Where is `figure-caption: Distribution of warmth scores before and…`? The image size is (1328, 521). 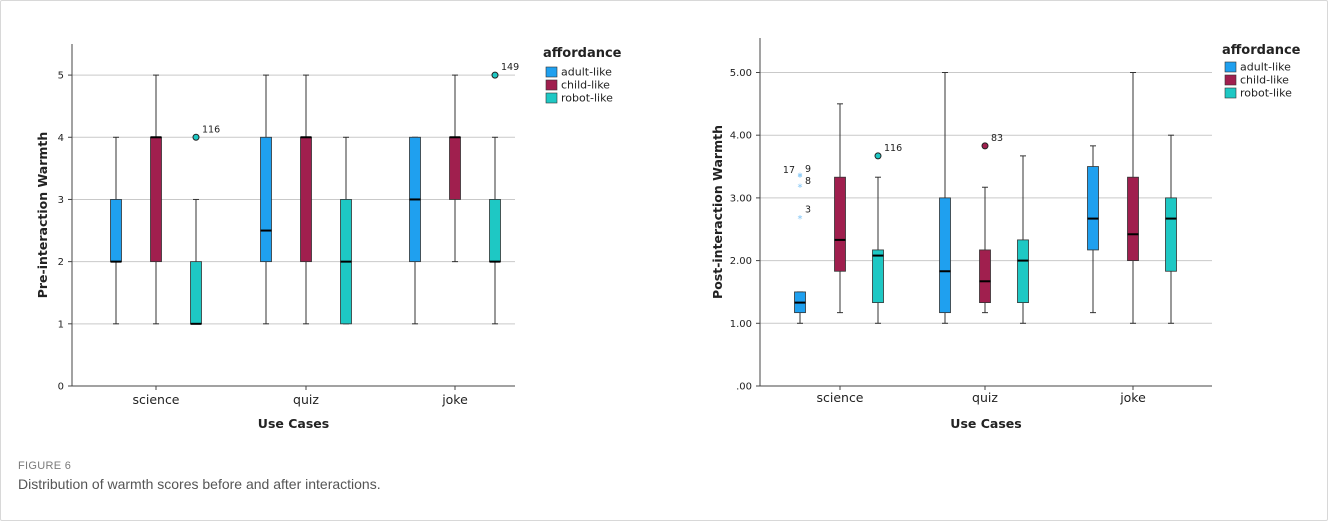
figure-caption: Distribution of warmth scores before and… is located at coordinates (199, 484).